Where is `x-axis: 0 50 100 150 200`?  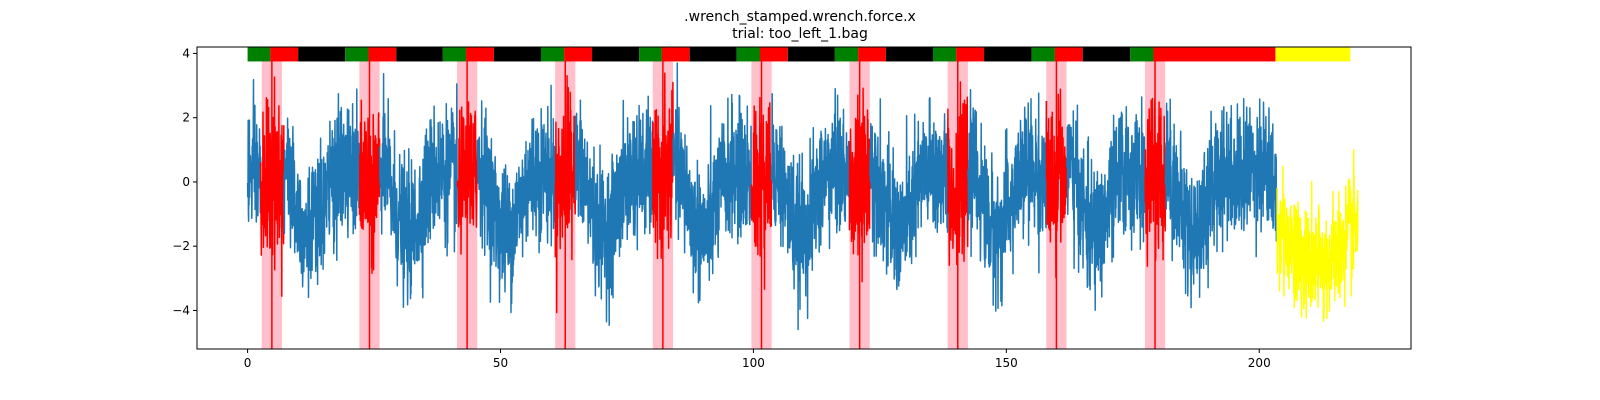
x-axis: 0 50 100 150 200 is located at coordinates (757, 359).